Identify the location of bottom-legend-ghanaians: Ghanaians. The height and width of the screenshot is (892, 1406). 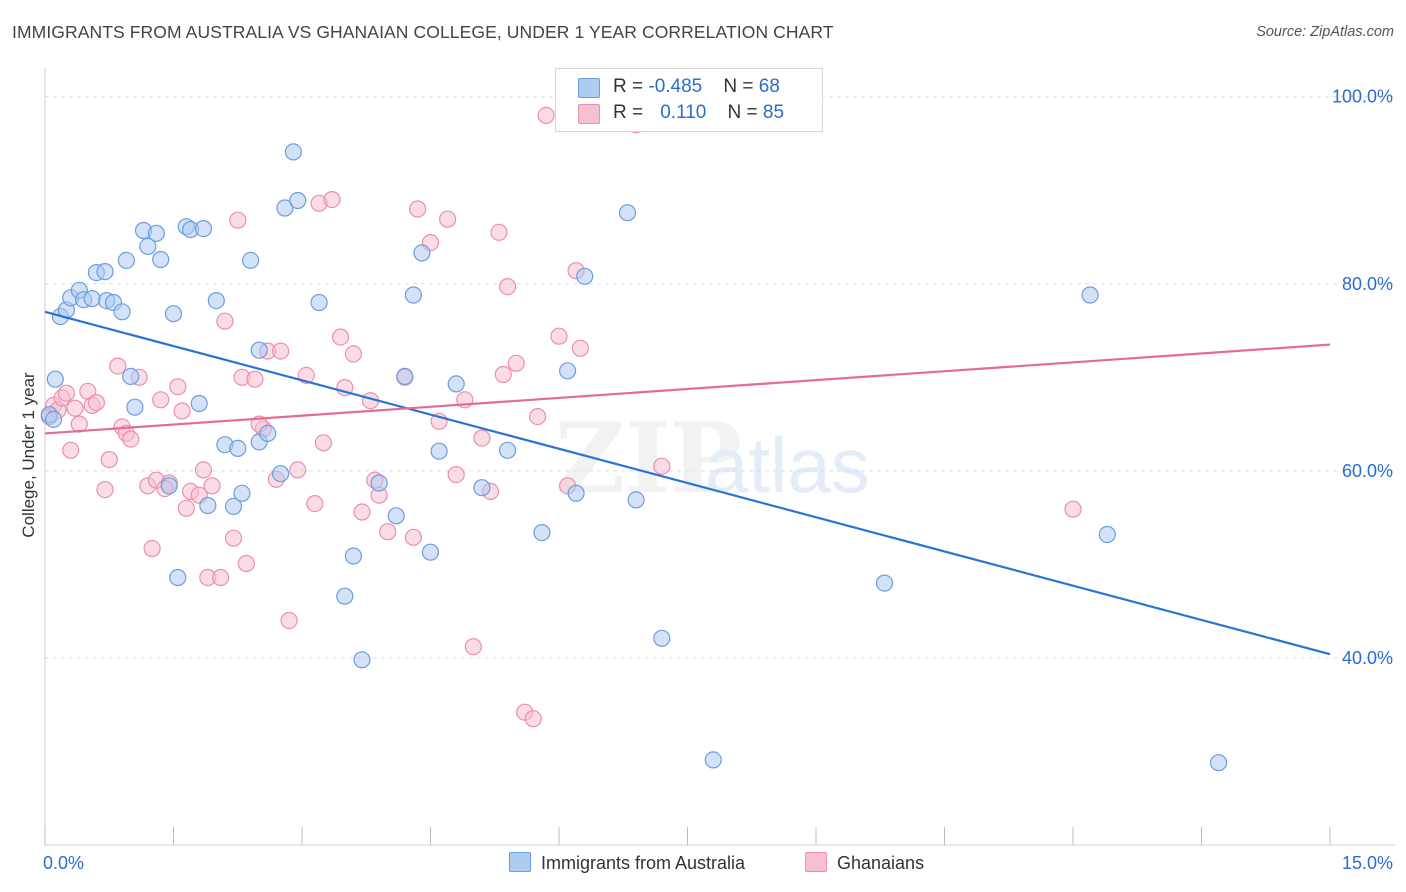
(864, 863).